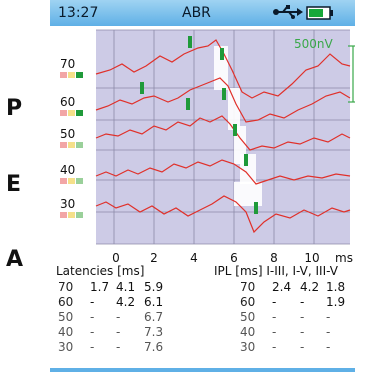 The width and height of the screenshot is (370, 378). What do you see at coordinates (344, 257) in the screenshot?
I see `x-tick-label: ms` at bounding box center [344, 257].